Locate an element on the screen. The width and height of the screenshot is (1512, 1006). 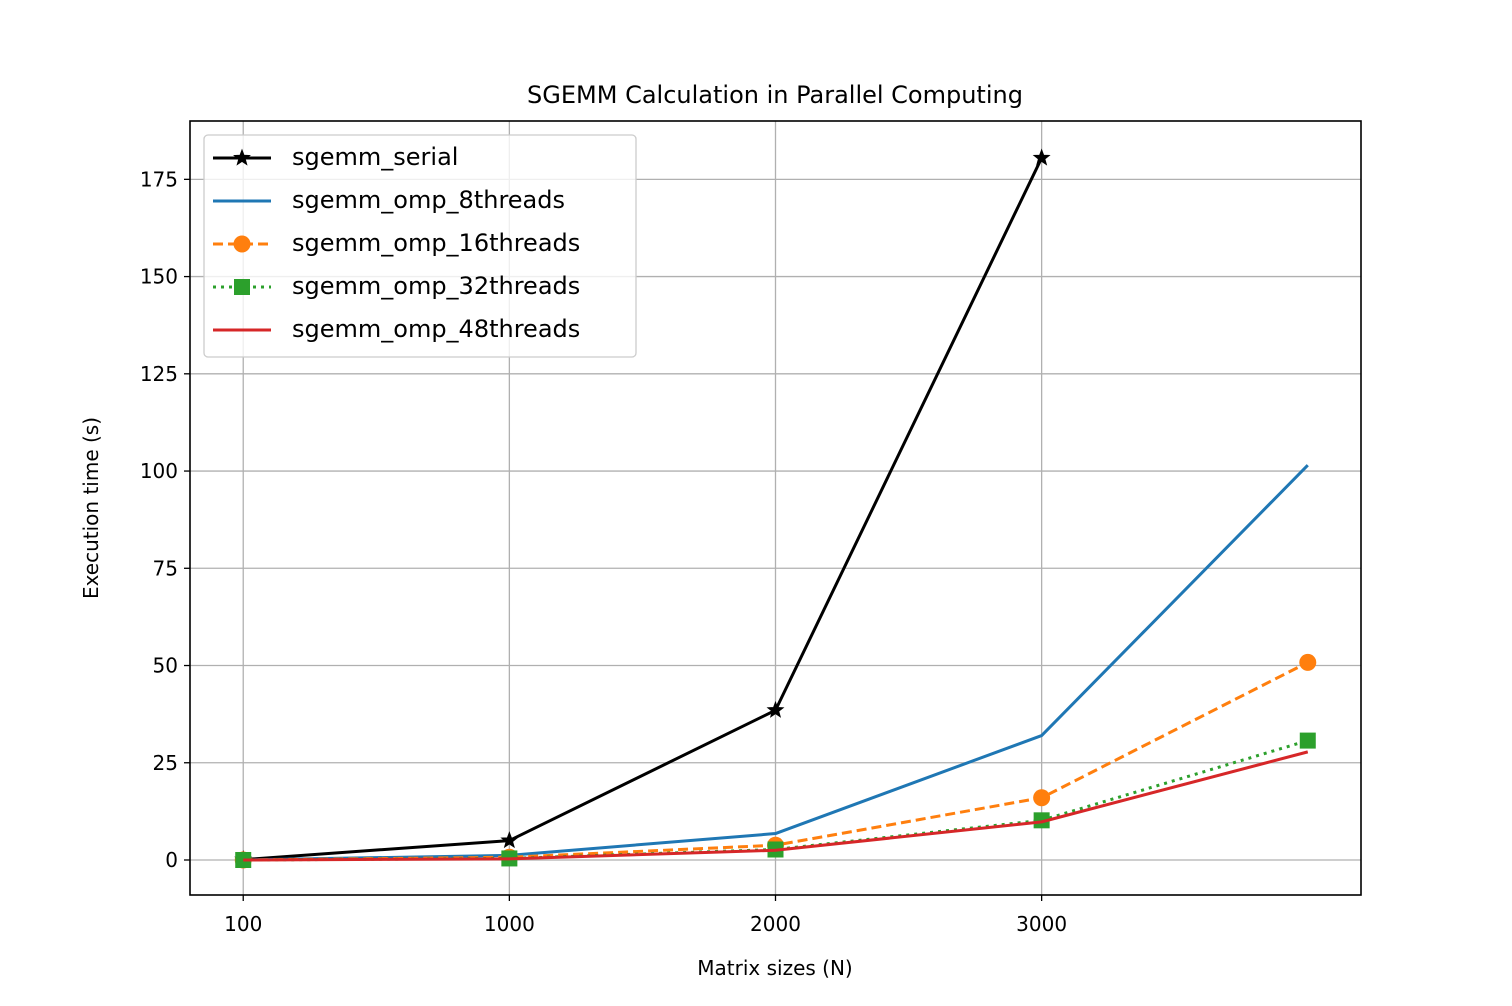
legend-label: sgemm_omp_48threads is located at coordinates (436, 329).